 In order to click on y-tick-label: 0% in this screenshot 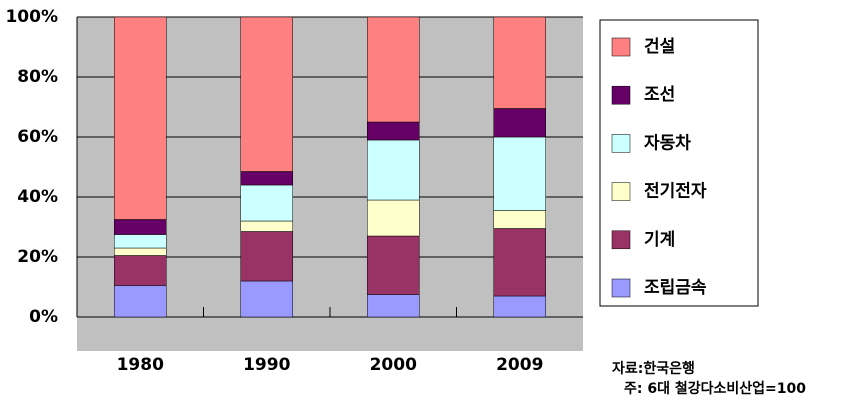, I will do `click(43, 317)`.